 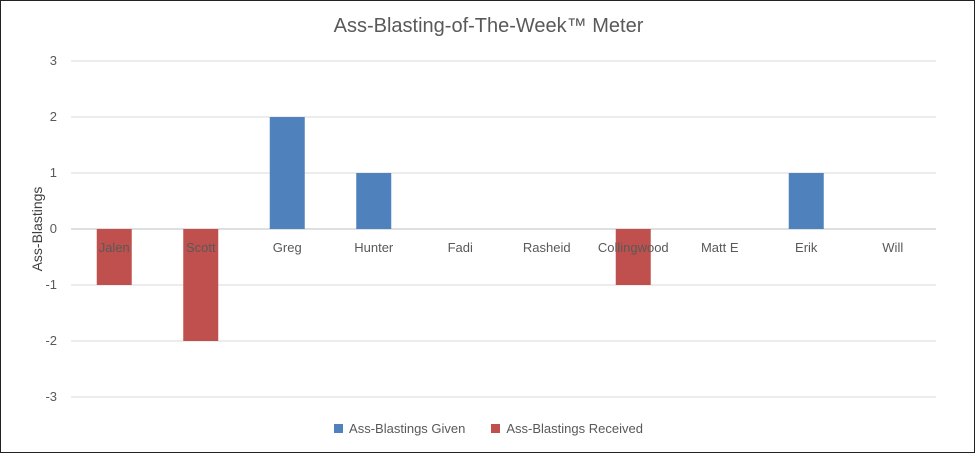 I want to click on category-label: Scott, so click(x=201, y=247).